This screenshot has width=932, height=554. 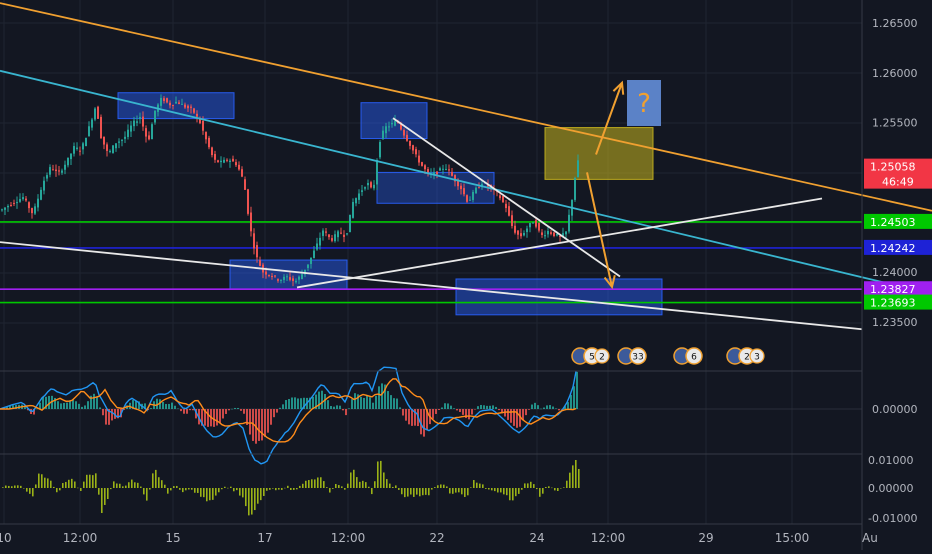 I want to click on time-tick-label: 12:00, so click(x=608, y=538).